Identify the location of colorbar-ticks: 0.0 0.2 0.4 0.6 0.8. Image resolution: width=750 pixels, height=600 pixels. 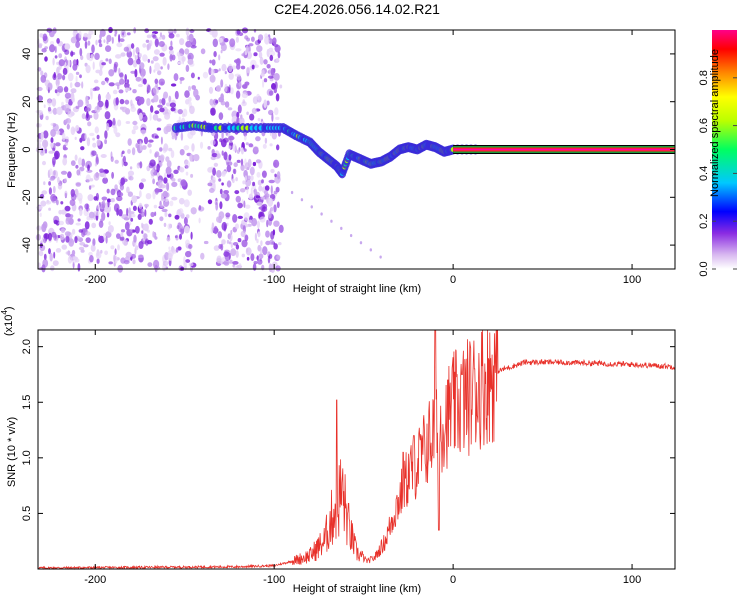
(717, 173).